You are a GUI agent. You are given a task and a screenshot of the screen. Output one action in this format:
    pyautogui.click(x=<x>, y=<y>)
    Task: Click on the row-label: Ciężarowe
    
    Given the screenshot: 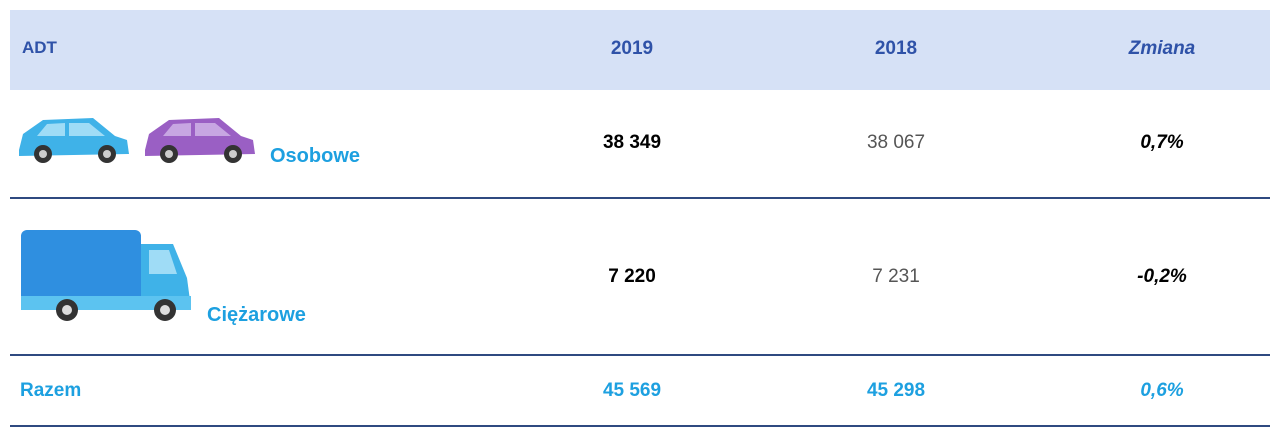 What is the action you would take?
    pyautogui.click(x=256, y=315)
    